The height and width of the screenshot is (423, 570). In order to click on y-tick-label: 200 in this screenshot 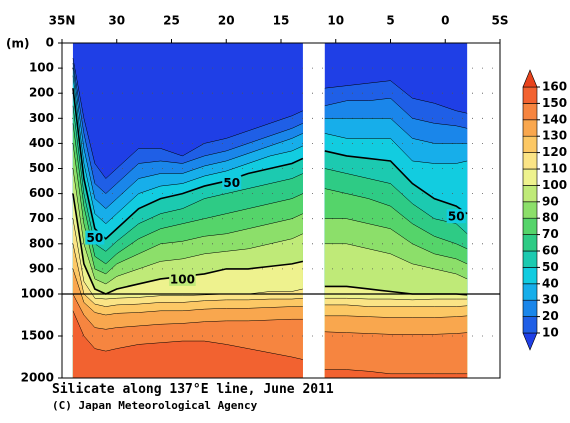, I will do `click(41, 93)`.